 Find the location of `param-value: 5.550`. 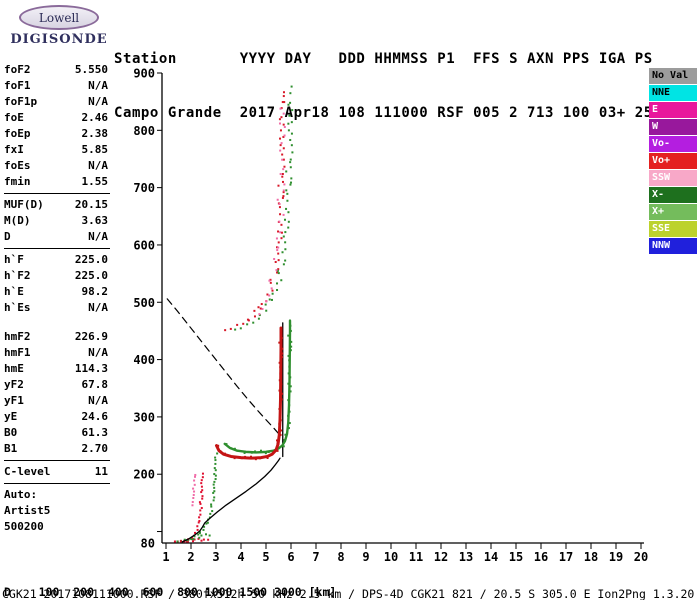

param-value: 5.550 is located at coordinates (91, 69).